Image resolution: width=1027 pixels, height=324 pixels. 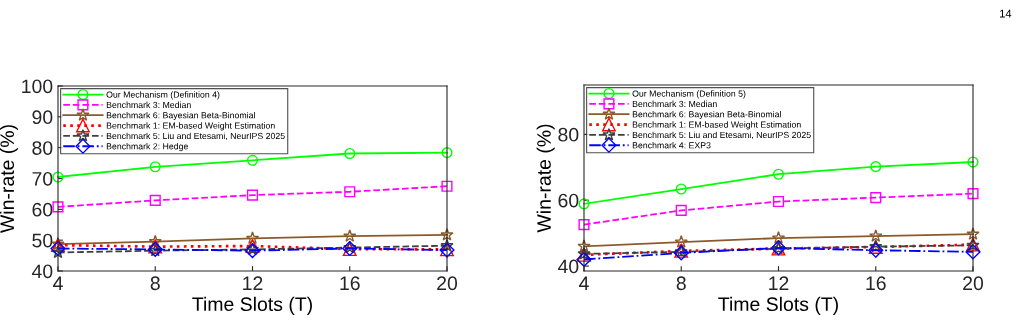 I want to click on legend-label: Benchmark 4: EXP3, so click(x=671, y=145).